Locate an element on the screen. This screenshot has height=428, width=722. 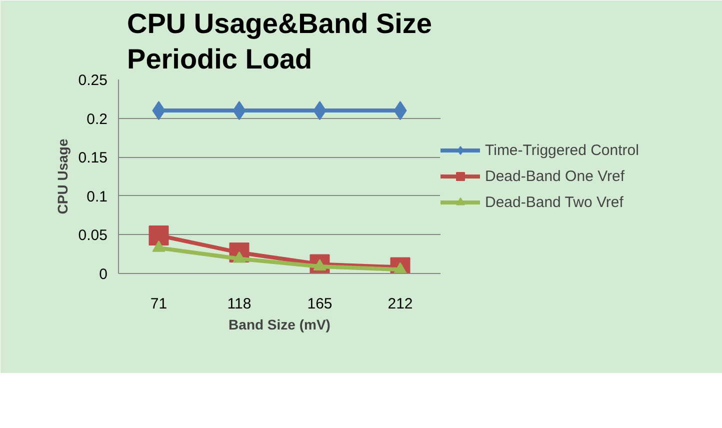
chart-title: CPU Usage&Band Size Periodic Load is located at coordinates (279, 41).